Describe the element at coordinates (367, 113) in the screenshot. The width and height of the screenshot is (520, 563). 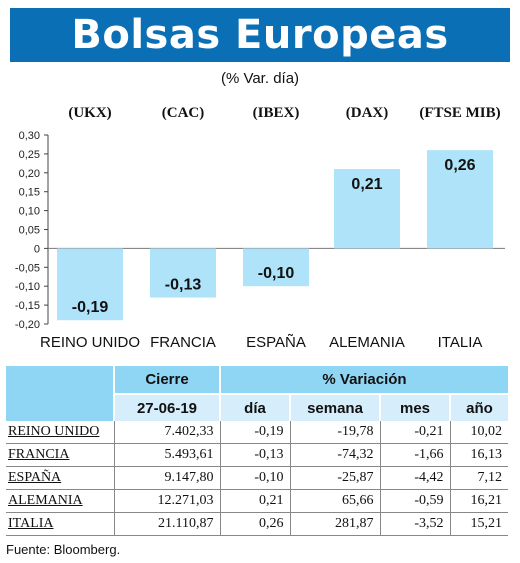
I see `index-code-label: (DAX)` at that location.